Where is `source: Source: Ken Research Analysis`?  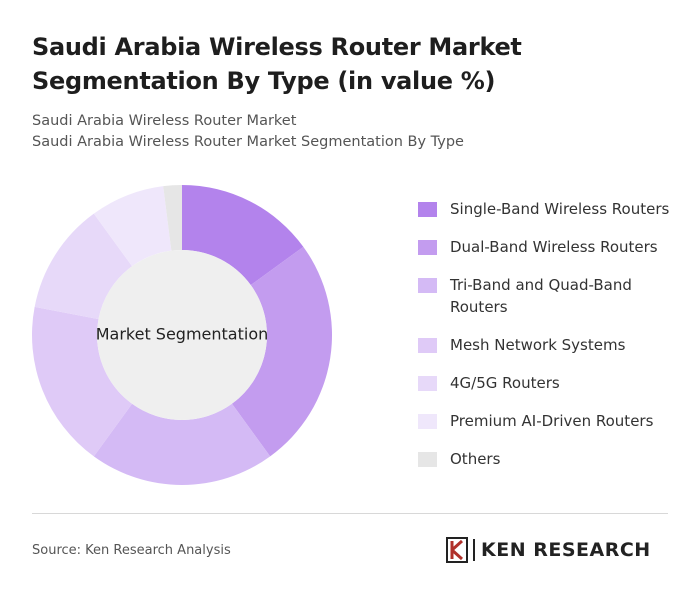 source: Source: Ken Research Analysis is located at coordinates (131, 550).